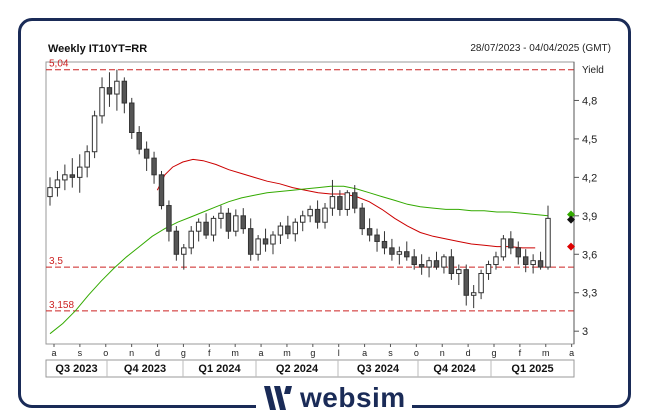 The height and width of the screenshot is (418, 653). What do you see at coordinates (339, 353) in the screenshot?
I see `x-month-label: l` at bounding box center [339, 353].